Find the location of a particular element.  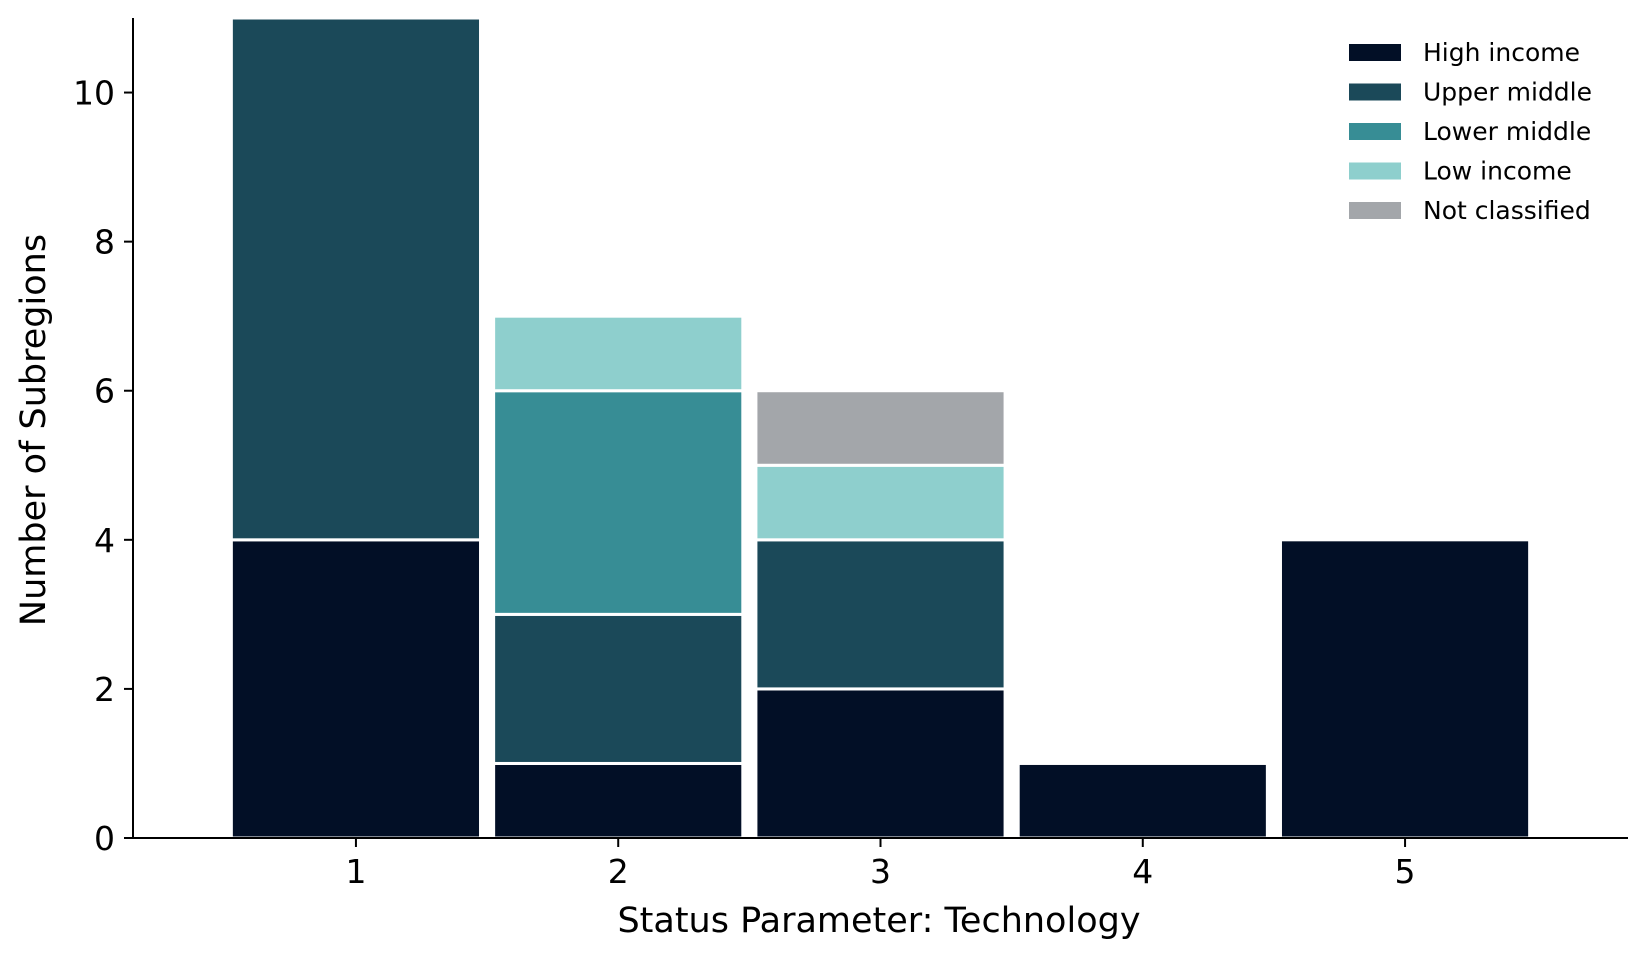

x-tick-label: 3 is located at coordinates (880, 871).